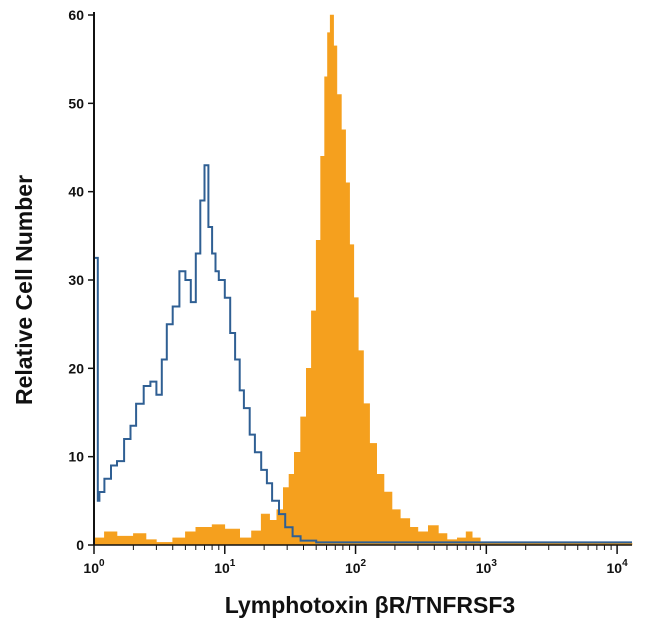  What do you see at coordinates (24, 290) in the screenshot?
I see `y-axis-label: Relative Cell Number` at bounding box center [24, 290].